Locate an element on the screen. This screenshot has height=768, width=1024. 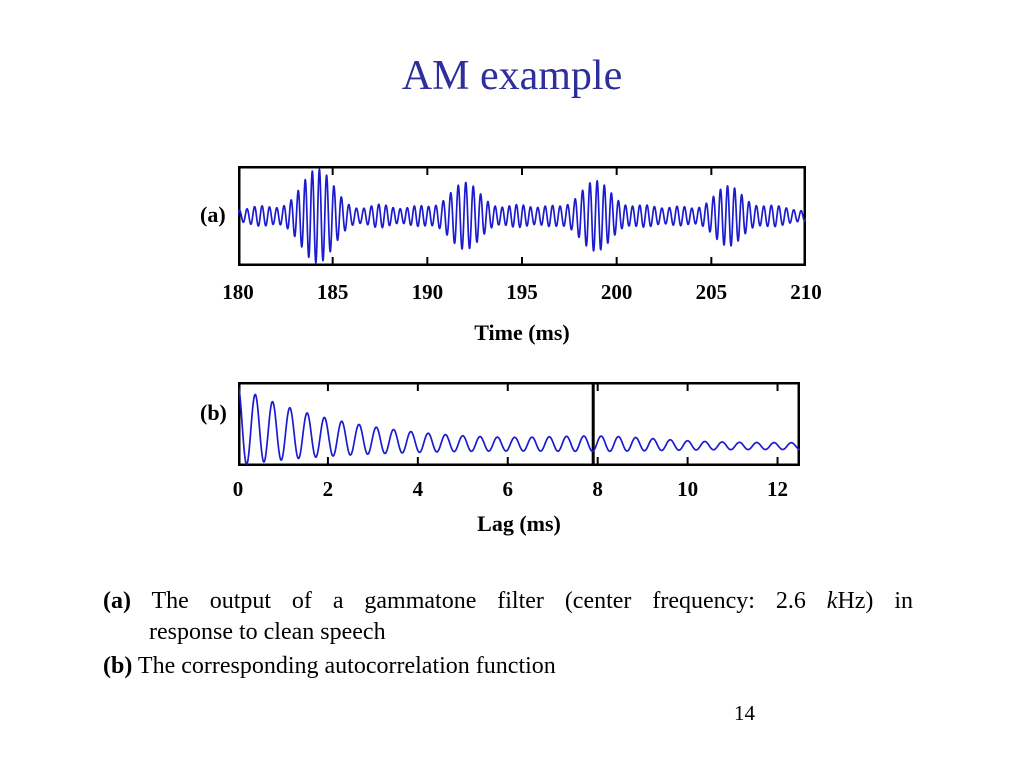
x-axis-title-time: Time (ms) is located at coordinates (522, 332).